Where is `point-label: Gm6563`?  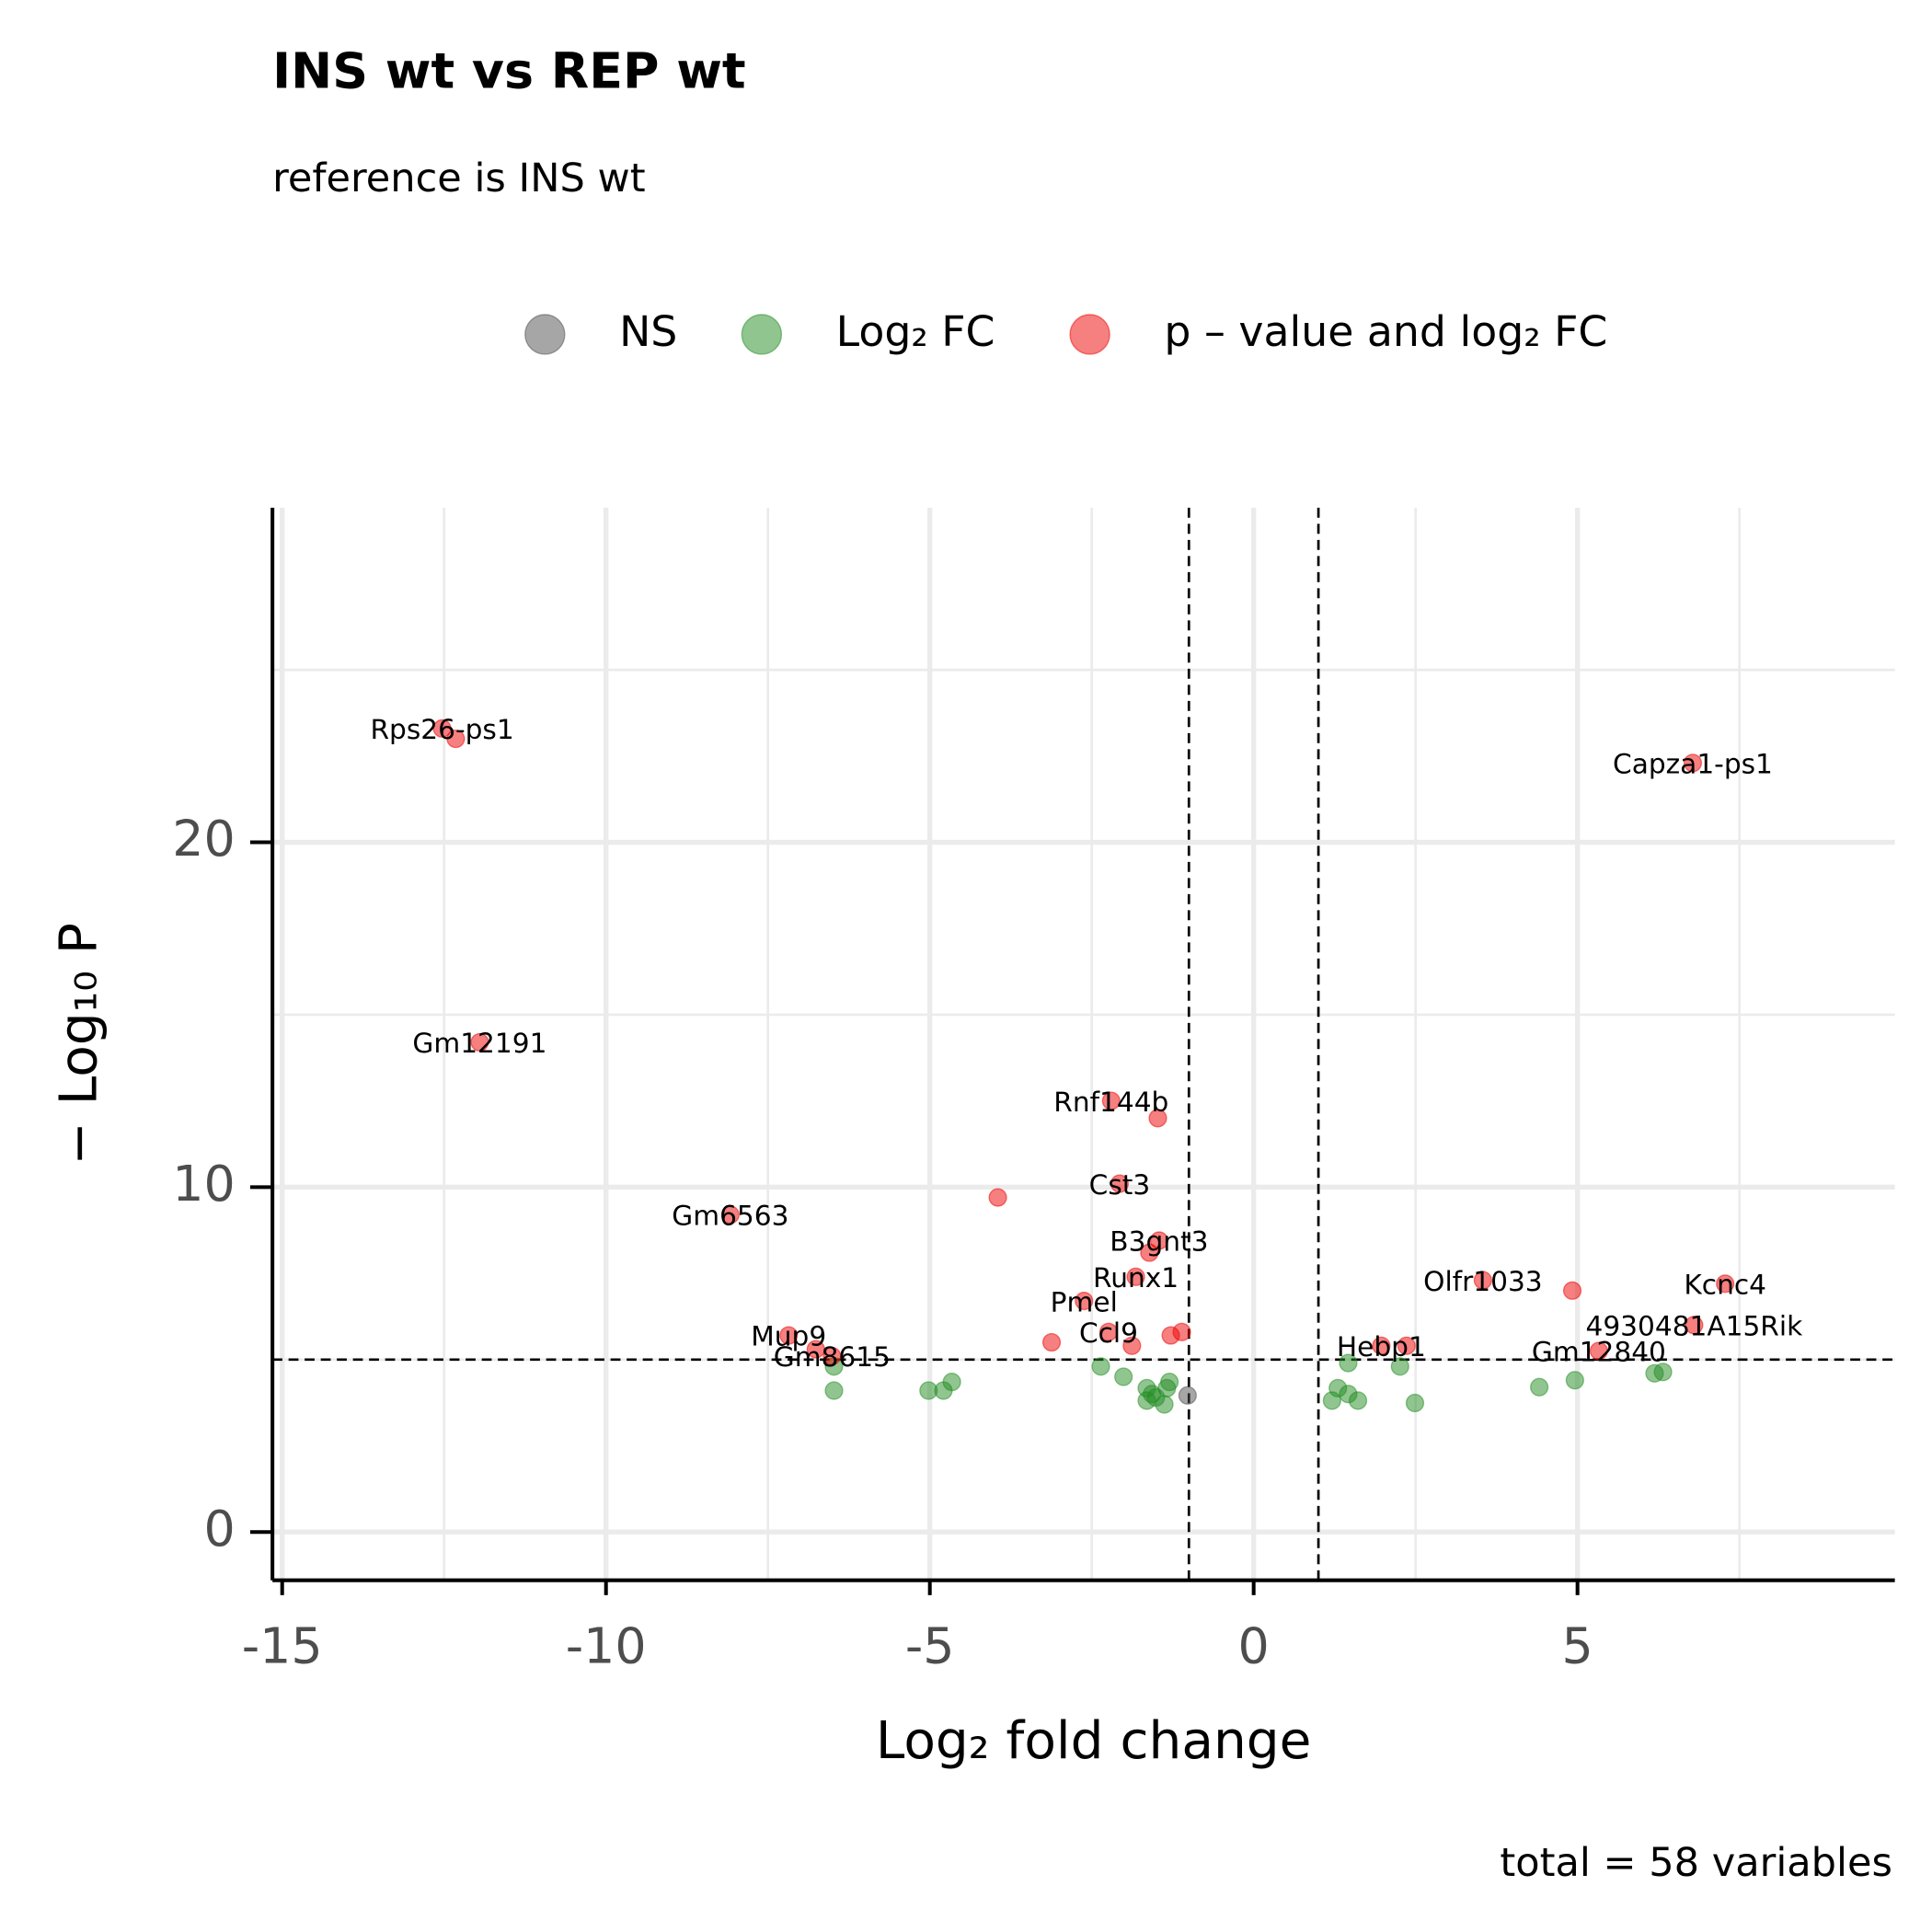
point-label: Gm6563 is located at coordinates (730, 1216).